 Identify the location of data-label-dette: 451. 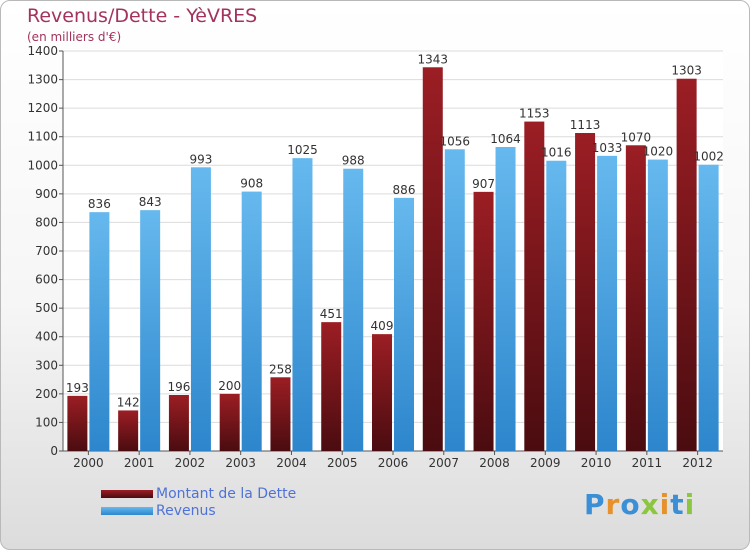
(331, 314).